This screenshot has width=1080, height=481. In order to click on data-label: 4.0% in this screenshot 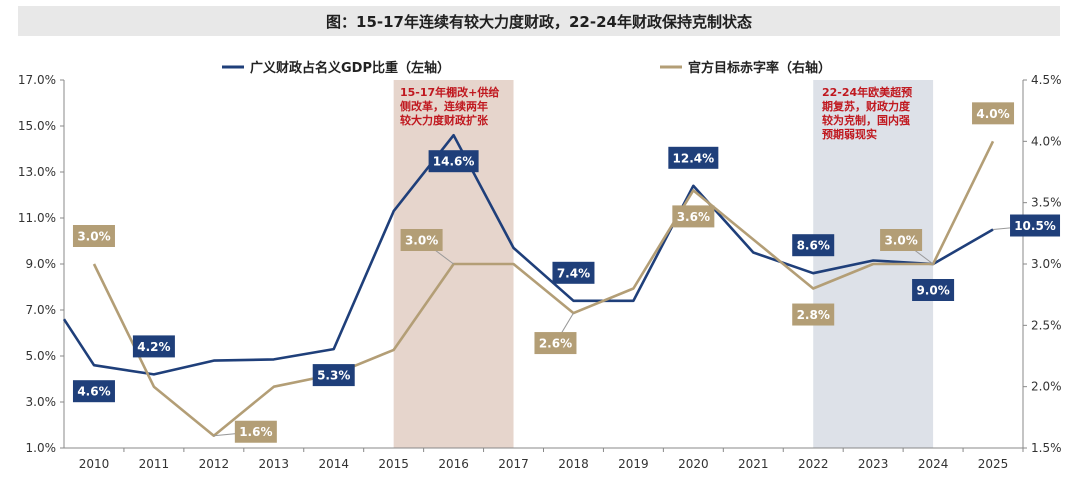, I will do `click(992, 114)`.